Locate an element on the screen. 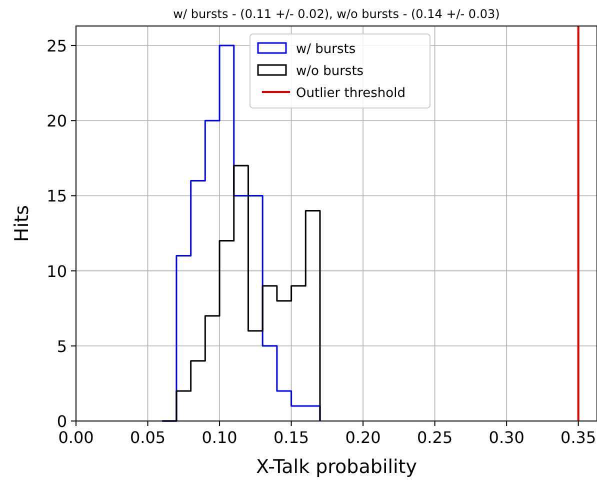 The height and width of the screenshot is (482, 597). y-tick-label: 10 is located at coordinates (56, 271).